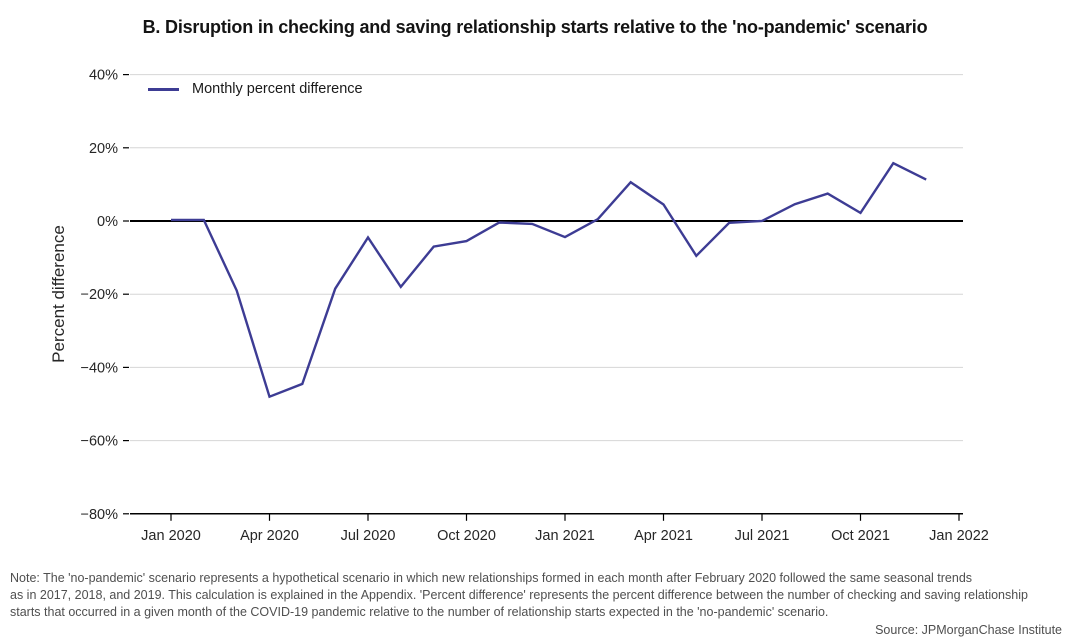 The height and width of the screenshot is (641, 1070). What do you see at coordinates (107, 222) in the screenshot?
I see `y-tick-label: 0%` at bounding box center [107, 222].